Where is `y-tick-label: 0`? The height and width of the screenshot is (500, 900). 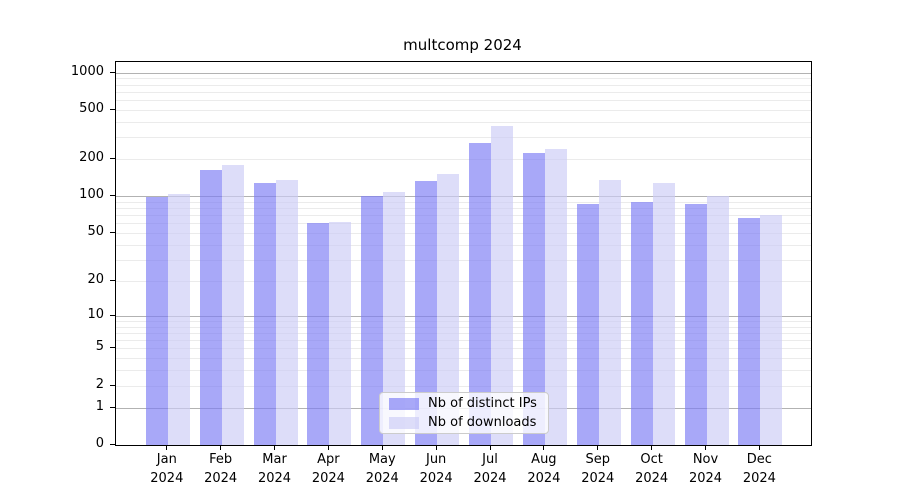 y-tick-label: 0 is located at coordinates (99, 443).